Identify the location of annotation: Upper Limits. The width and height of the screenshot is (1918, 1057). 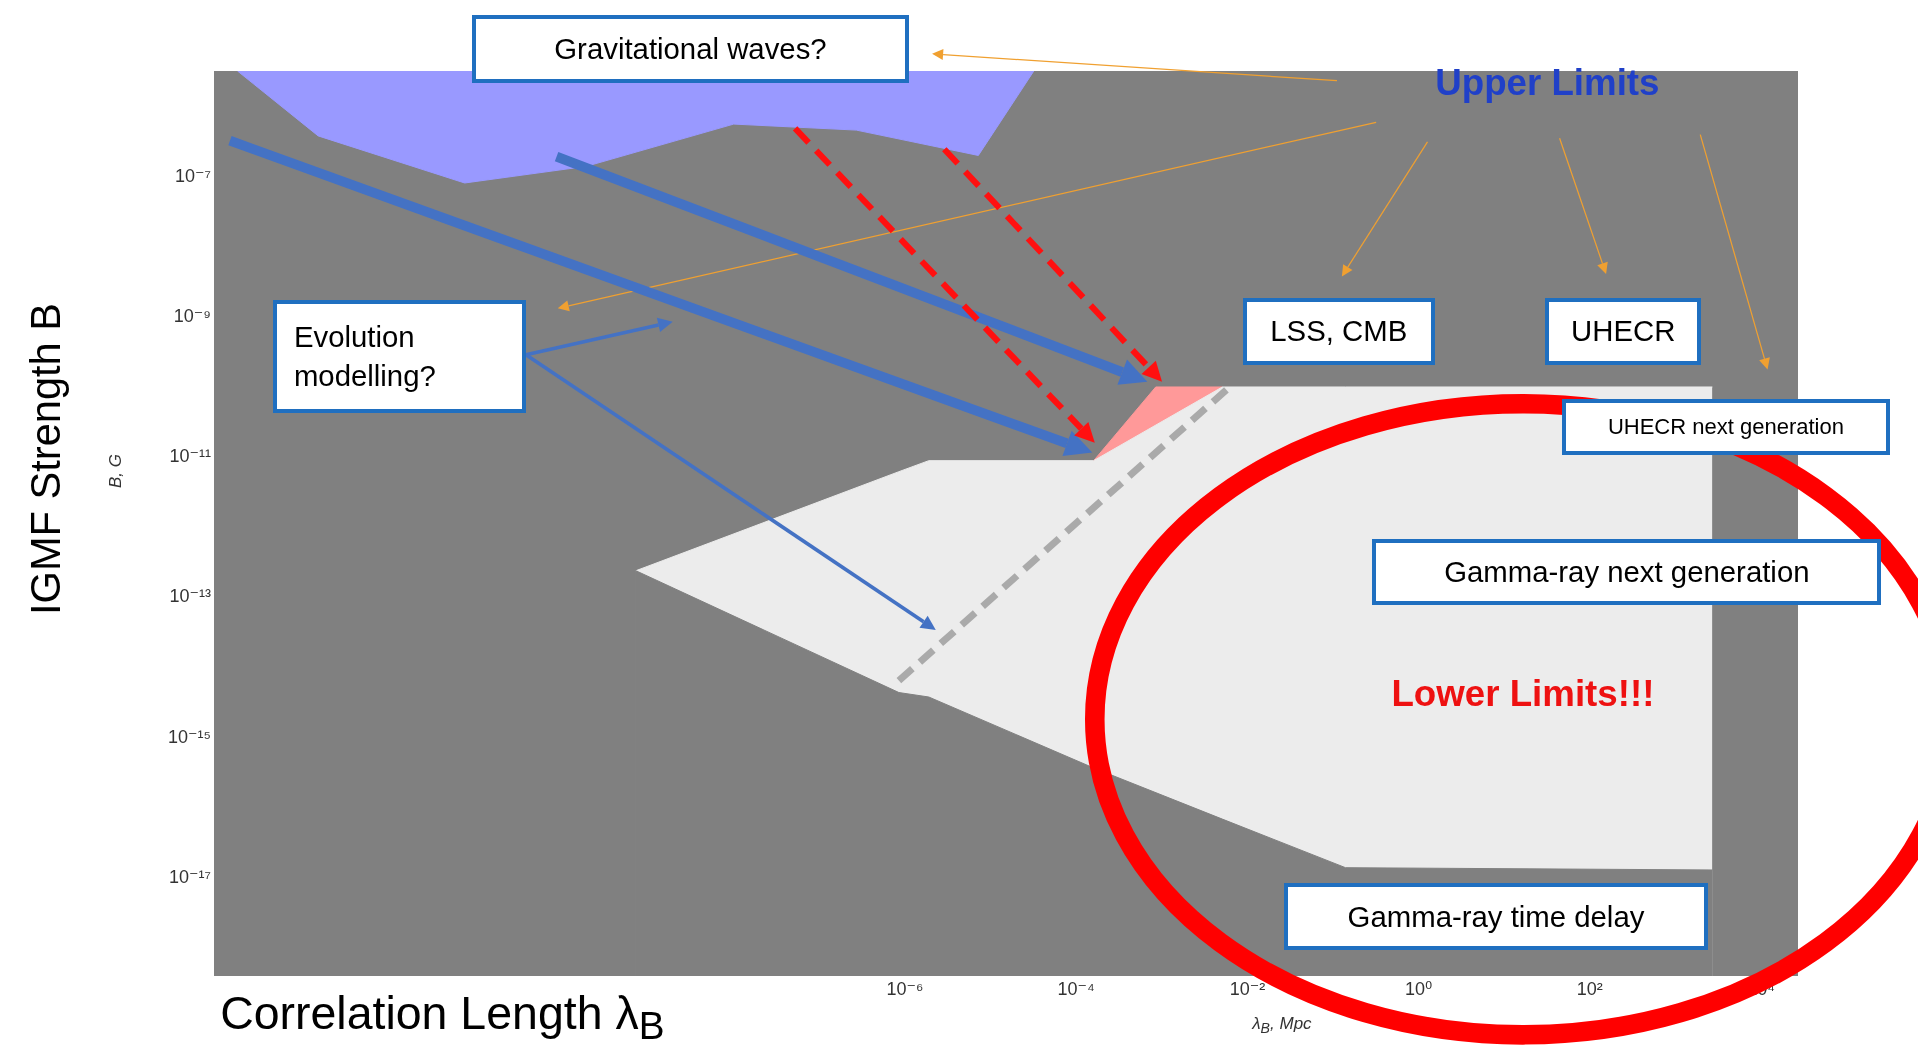
(1547, 83).